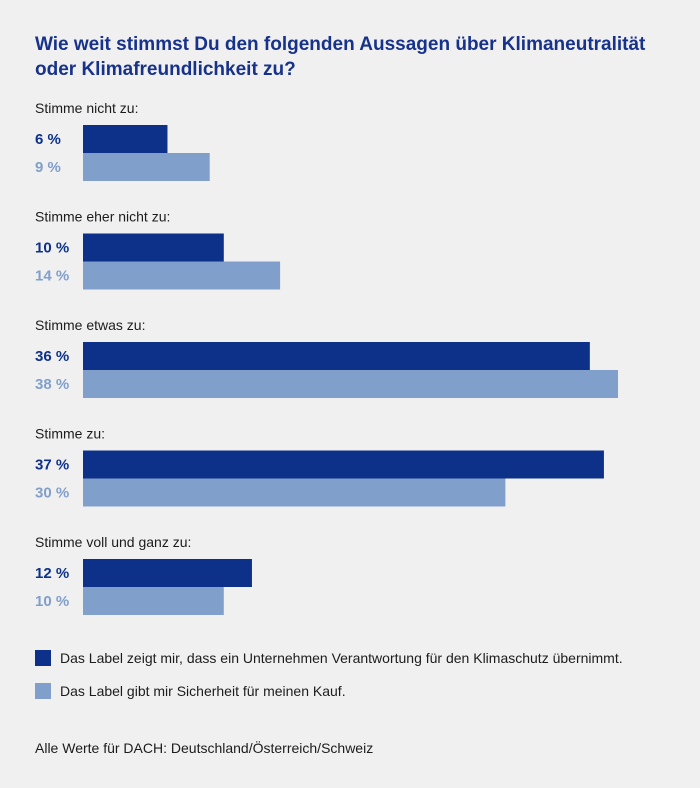 This screenshot has height=788, width=700. I want to click on category-label: Stimme etwas zu:, so click(90, 325).